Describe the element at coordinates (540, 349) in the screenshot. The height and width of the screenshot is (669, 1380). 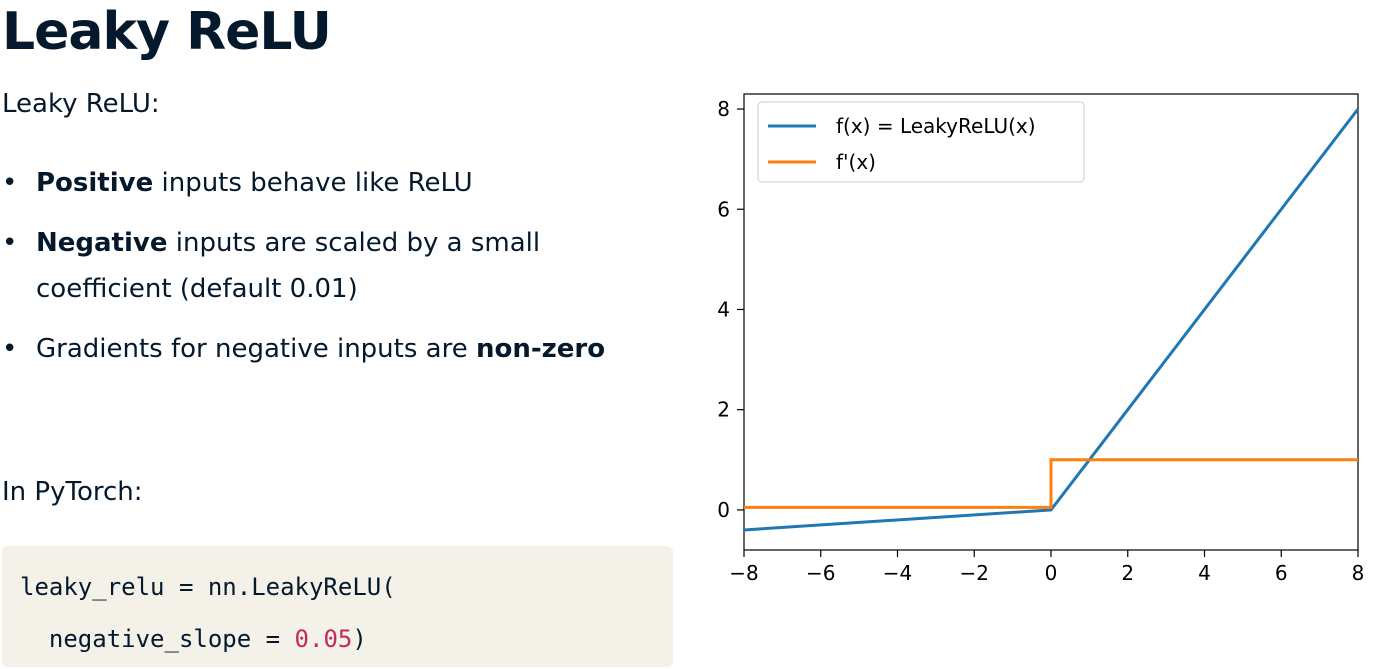
I see `bullet-bold: non-zero` at that location.